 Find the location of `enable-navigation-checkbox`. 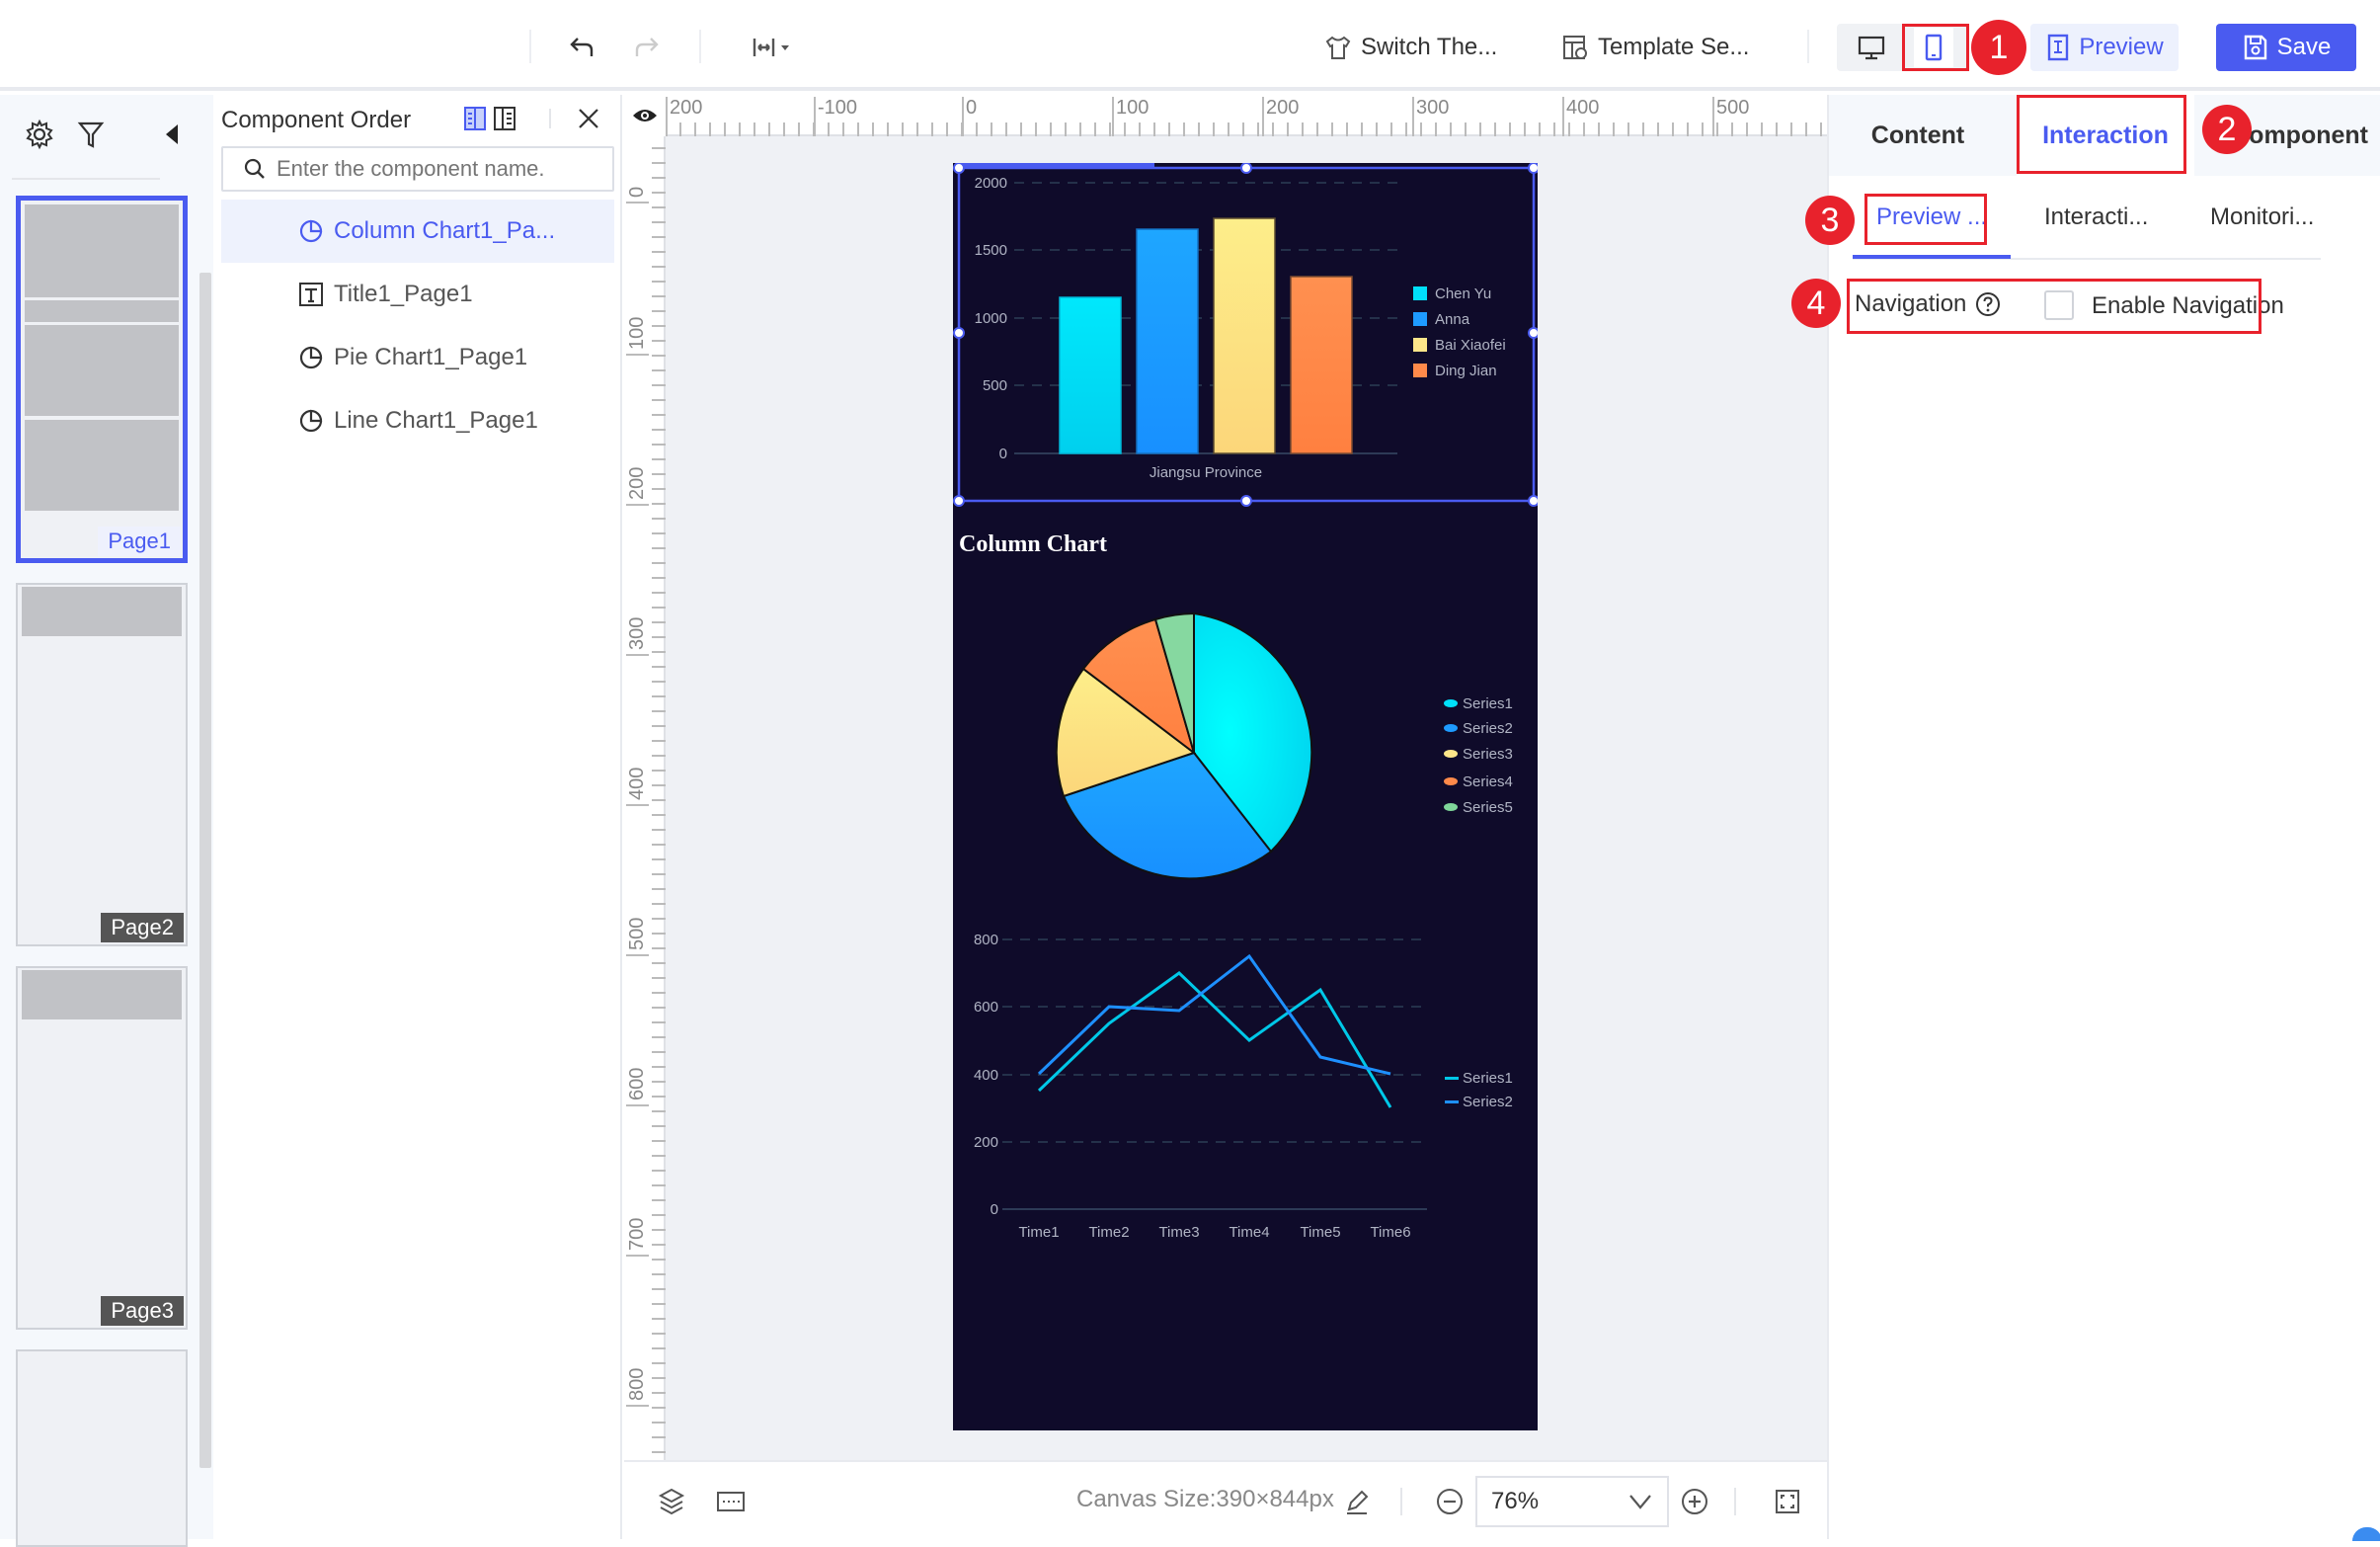

enable-navigation-checkbox is located at coordinates (2059, 305).